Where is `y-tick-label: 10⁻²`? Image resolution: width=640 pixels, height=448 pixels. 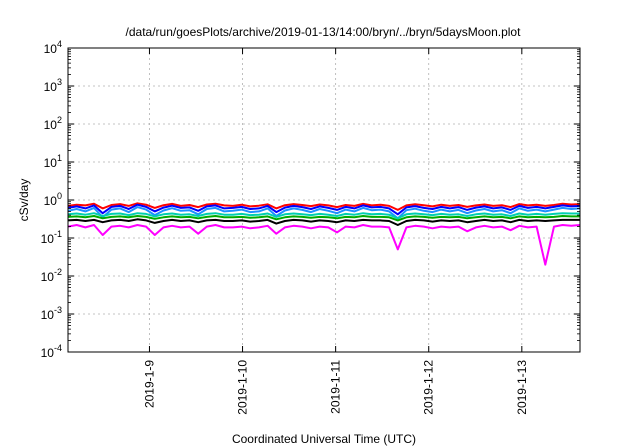
y-tick-label: 10⁻² is located at coordinates (51, 275).